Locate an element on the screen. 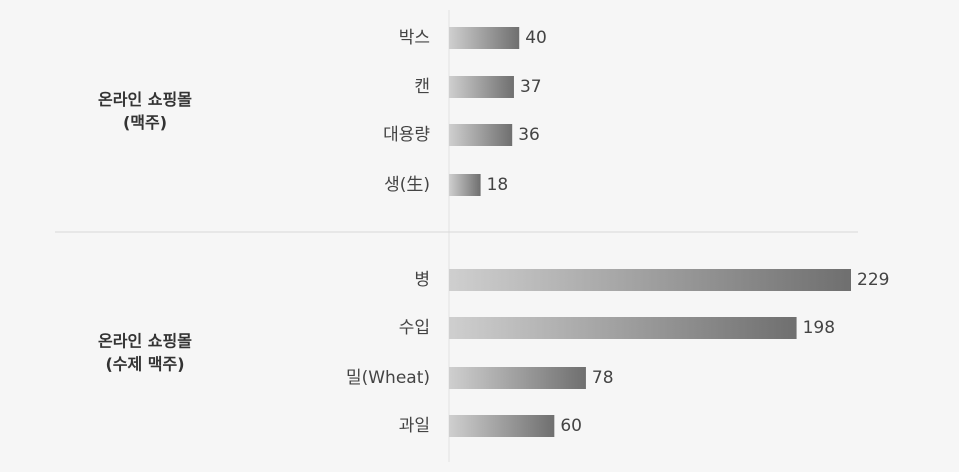 The width and height of the screenshot is (959, 472). value-label: 40 is located at coordinates (536, 38).